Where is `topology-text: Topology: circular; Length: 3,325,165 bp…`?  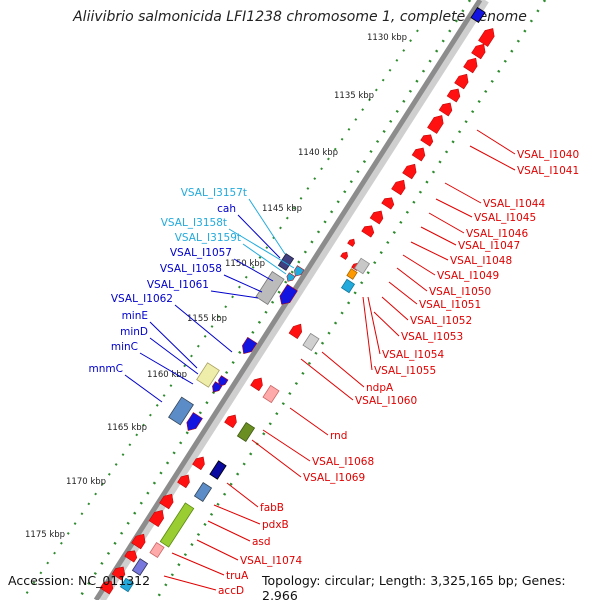
topology-text: Topology: circular; Length: 3,325,165 bp… is located at coordinates (414, 586).